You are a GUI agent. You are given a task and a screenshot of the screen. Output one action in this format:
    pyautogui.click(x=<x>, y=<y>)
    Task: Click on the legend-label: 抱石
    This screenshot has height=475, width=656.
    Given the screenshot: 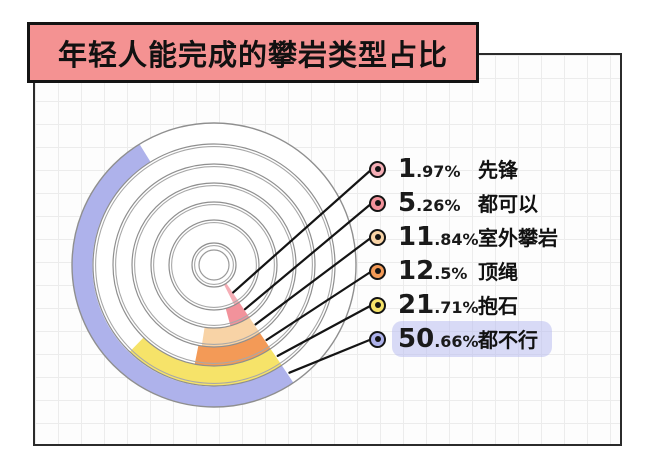 What is the action you would take?
    pyautogui.click(x=498, y=306)
    